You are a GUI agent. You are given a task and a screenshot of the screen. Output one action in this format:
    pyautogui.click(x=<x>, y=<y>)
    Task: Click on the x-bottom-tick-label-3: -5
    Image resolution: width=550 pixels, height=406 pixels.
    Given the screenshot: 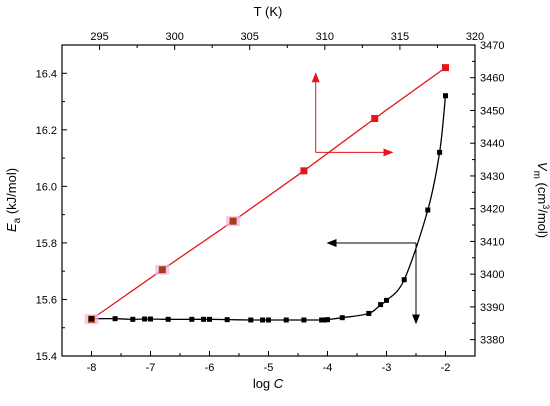 What is the action you would take?
    pyautogui.click(x=269, y=368)
    